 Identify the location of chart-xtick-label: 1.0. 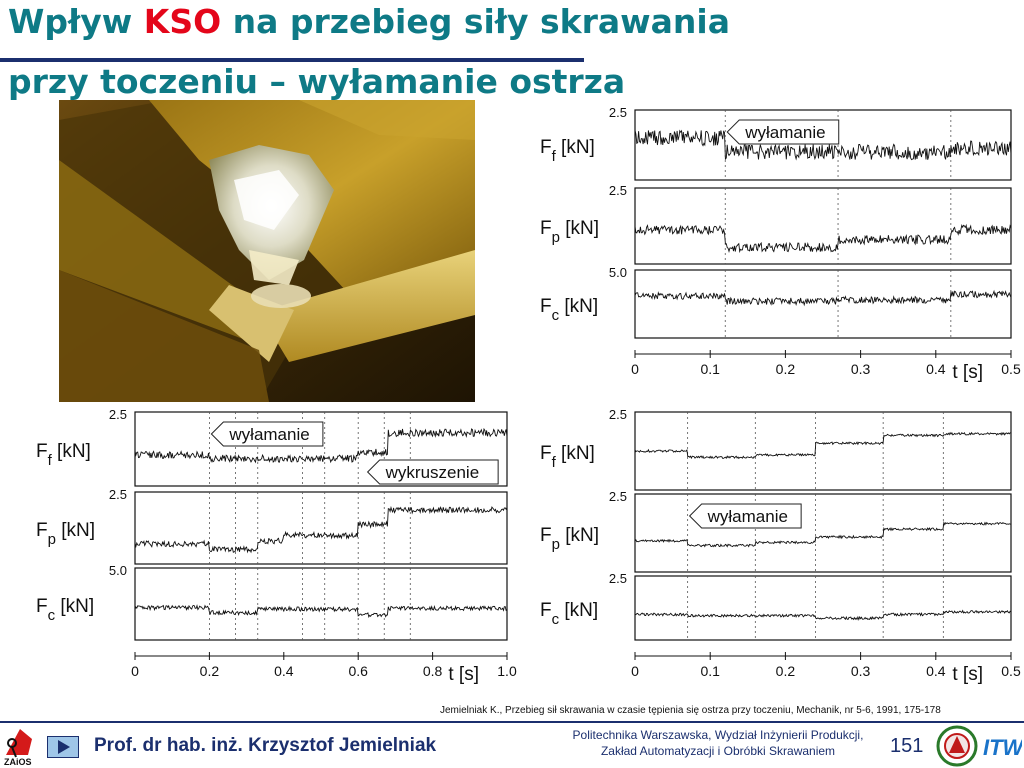
(507, 671).